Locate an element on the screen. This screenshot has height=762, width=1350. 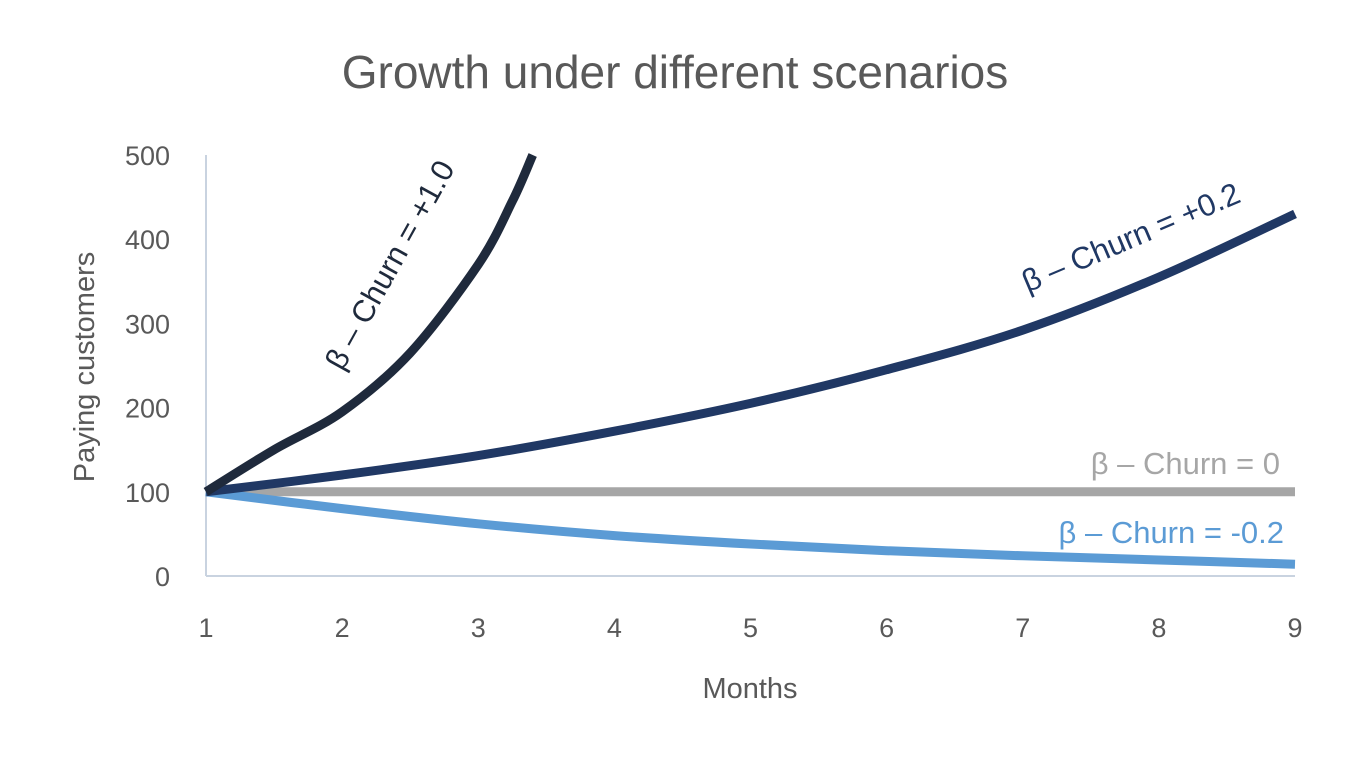
x-tick-label: 5 is located at coordinates (750, 628).